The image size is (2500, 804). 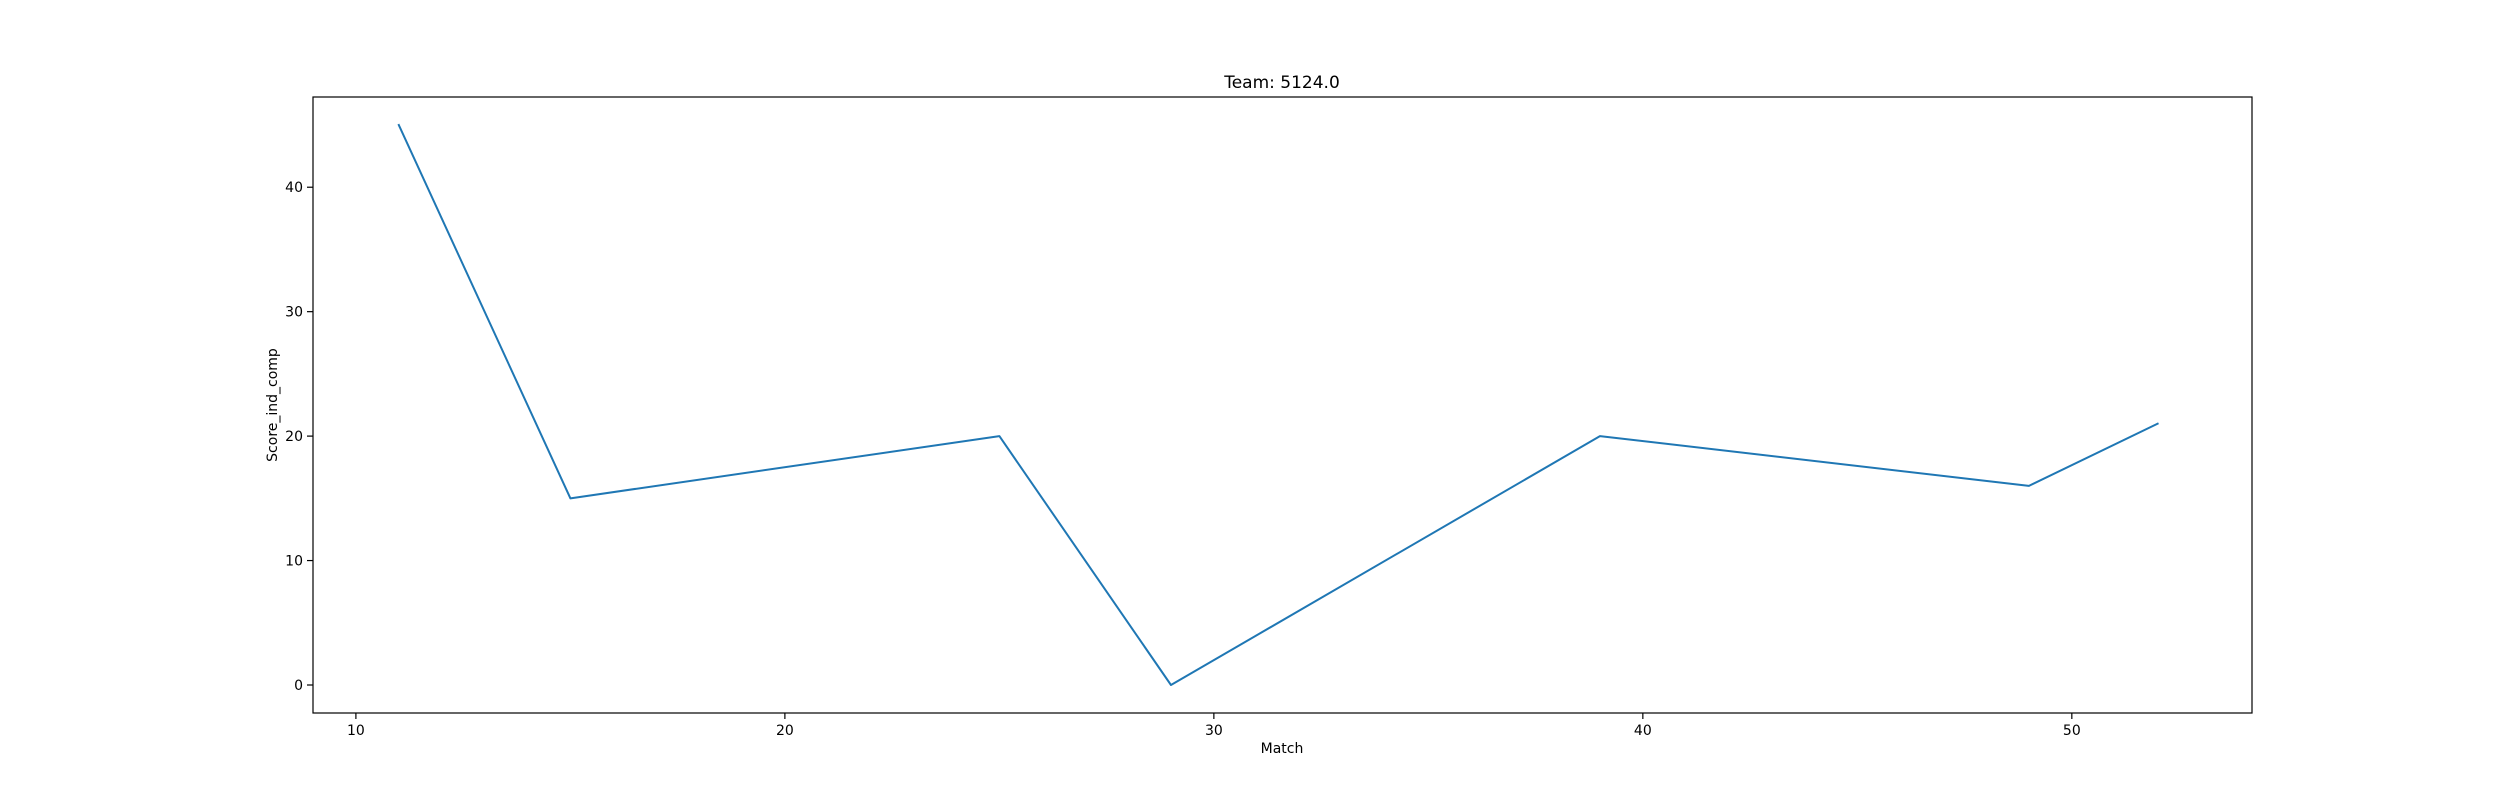 What do you see at coordinates (273, 405) in the screenshot?
I see `y-axis-label: Score_ind_comp` at bounding box center [273, 405].